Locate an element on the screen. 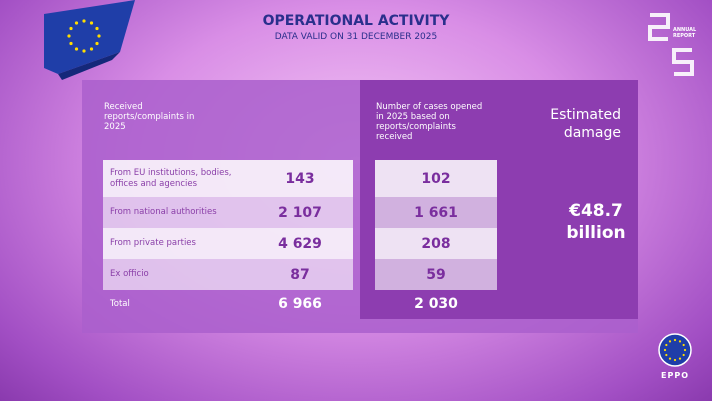  cell: 59 is located at coordinates (436, 274).